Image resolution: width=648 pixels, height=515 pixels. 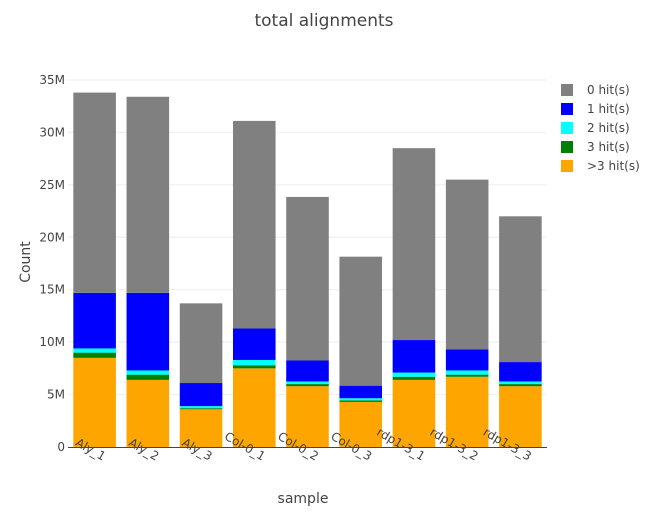 What do you see at coordinates (361, 392) in the screenshot?
I see `bar-segment-1-hit-s--col-0_3` at bounding box center [361, 392].